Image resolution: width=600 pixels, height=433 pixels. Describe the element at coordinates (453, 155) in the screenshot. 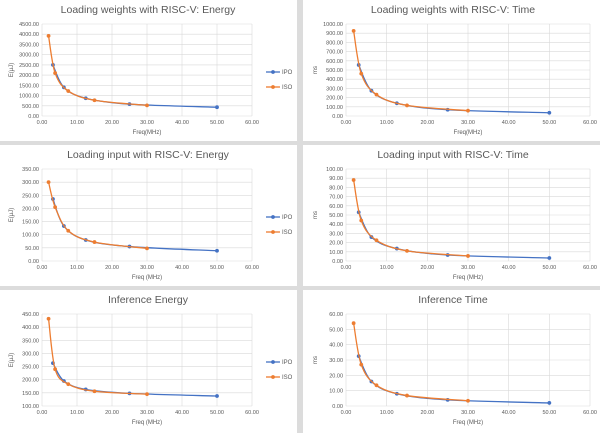

I see `chart-title: Loading input with RISC-V: Time` at that location.